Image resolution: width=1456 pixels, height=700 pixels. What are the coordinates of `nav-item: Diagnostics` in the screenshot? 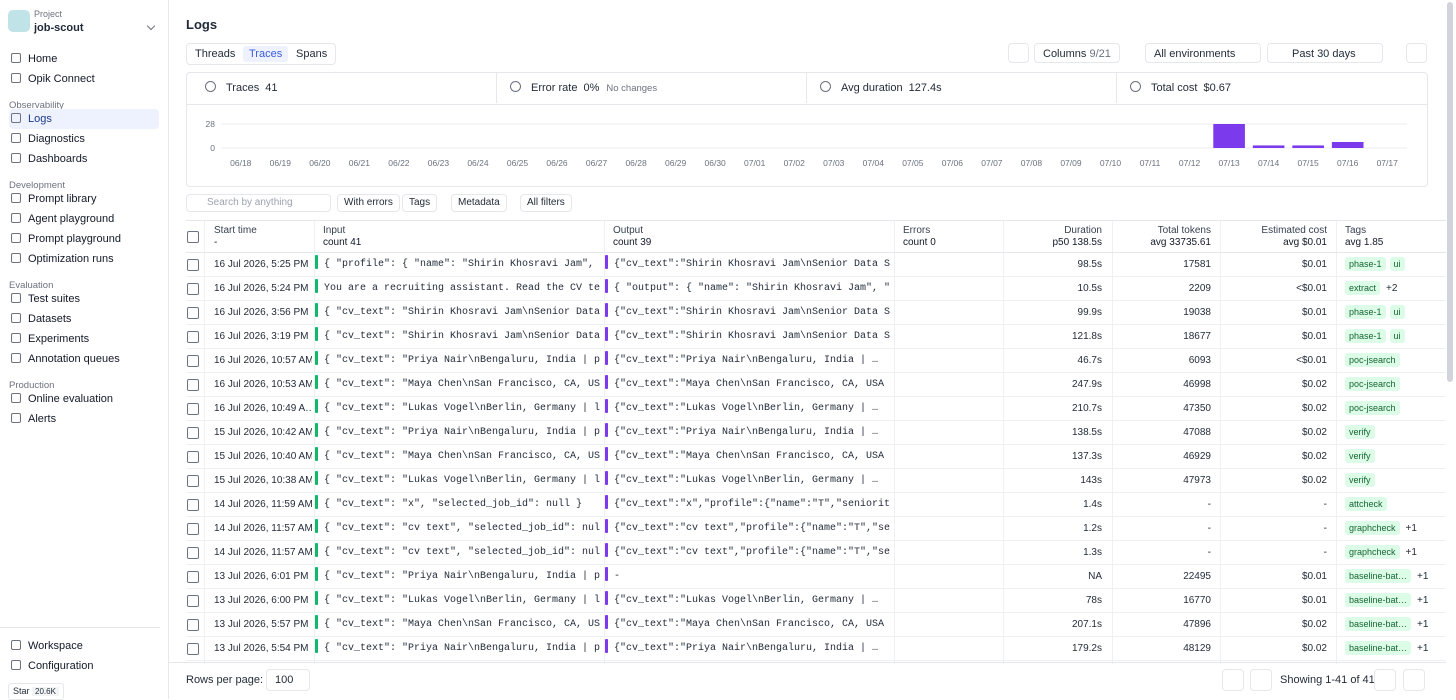 It's located at (84, 139).